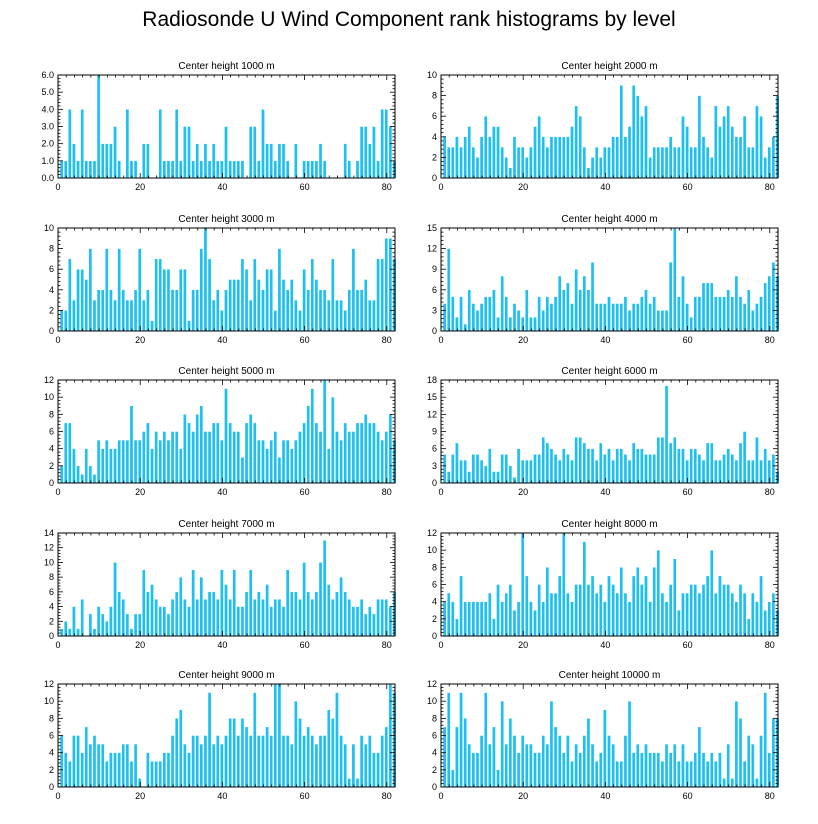 This screenshot has height=824, width=818. What do you see at coordinates (51, 718) in the screenshot?
I see `y-tick-label: 8` at bounding box center [51, 718].